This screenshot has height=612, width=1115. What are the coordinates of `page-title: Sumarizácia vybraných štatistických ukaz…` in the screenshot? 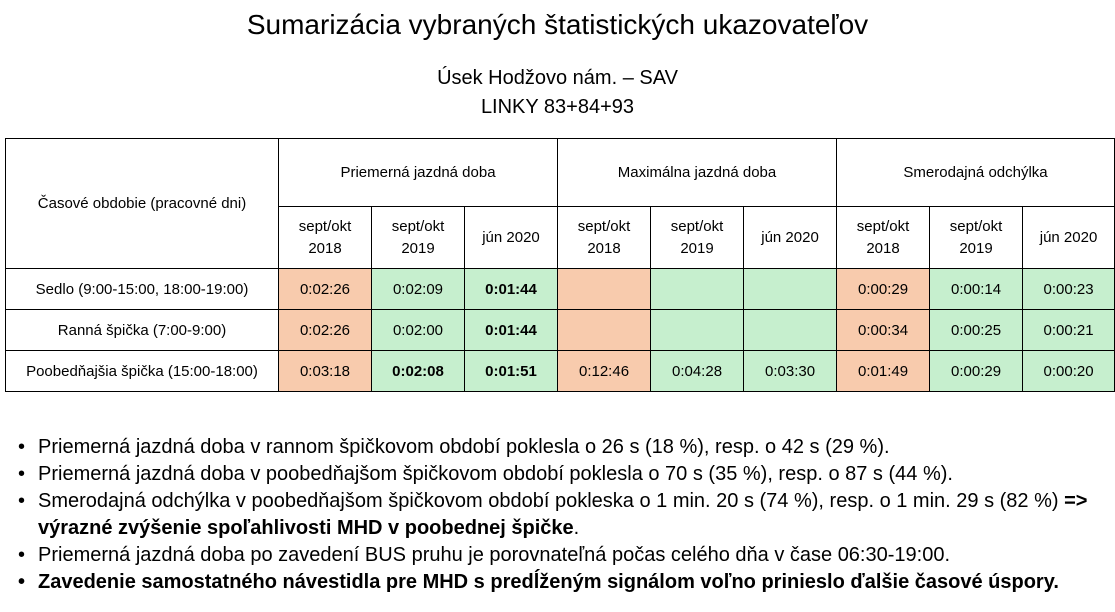 It's located at (557, 24).